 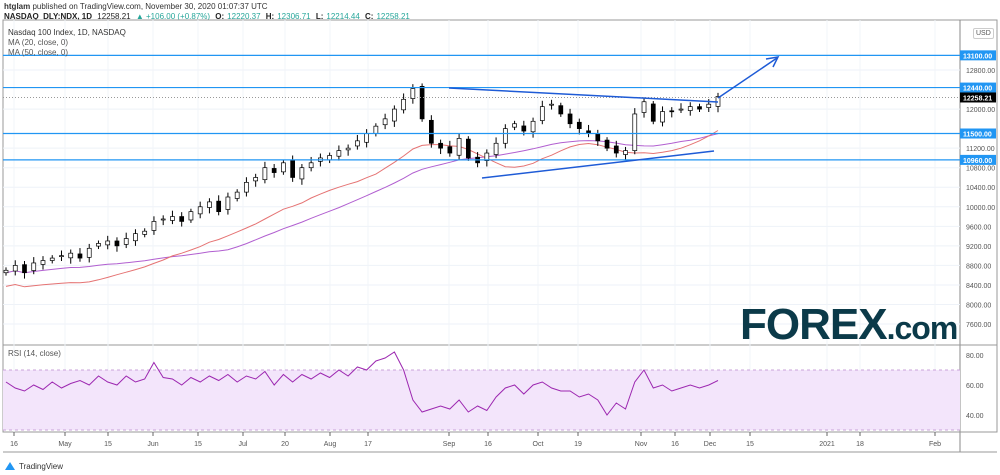 What do you see at coordinates (449, 444) in the screenshot?
I see `x-tick-label: Sep` at bounding box center [449, 444].